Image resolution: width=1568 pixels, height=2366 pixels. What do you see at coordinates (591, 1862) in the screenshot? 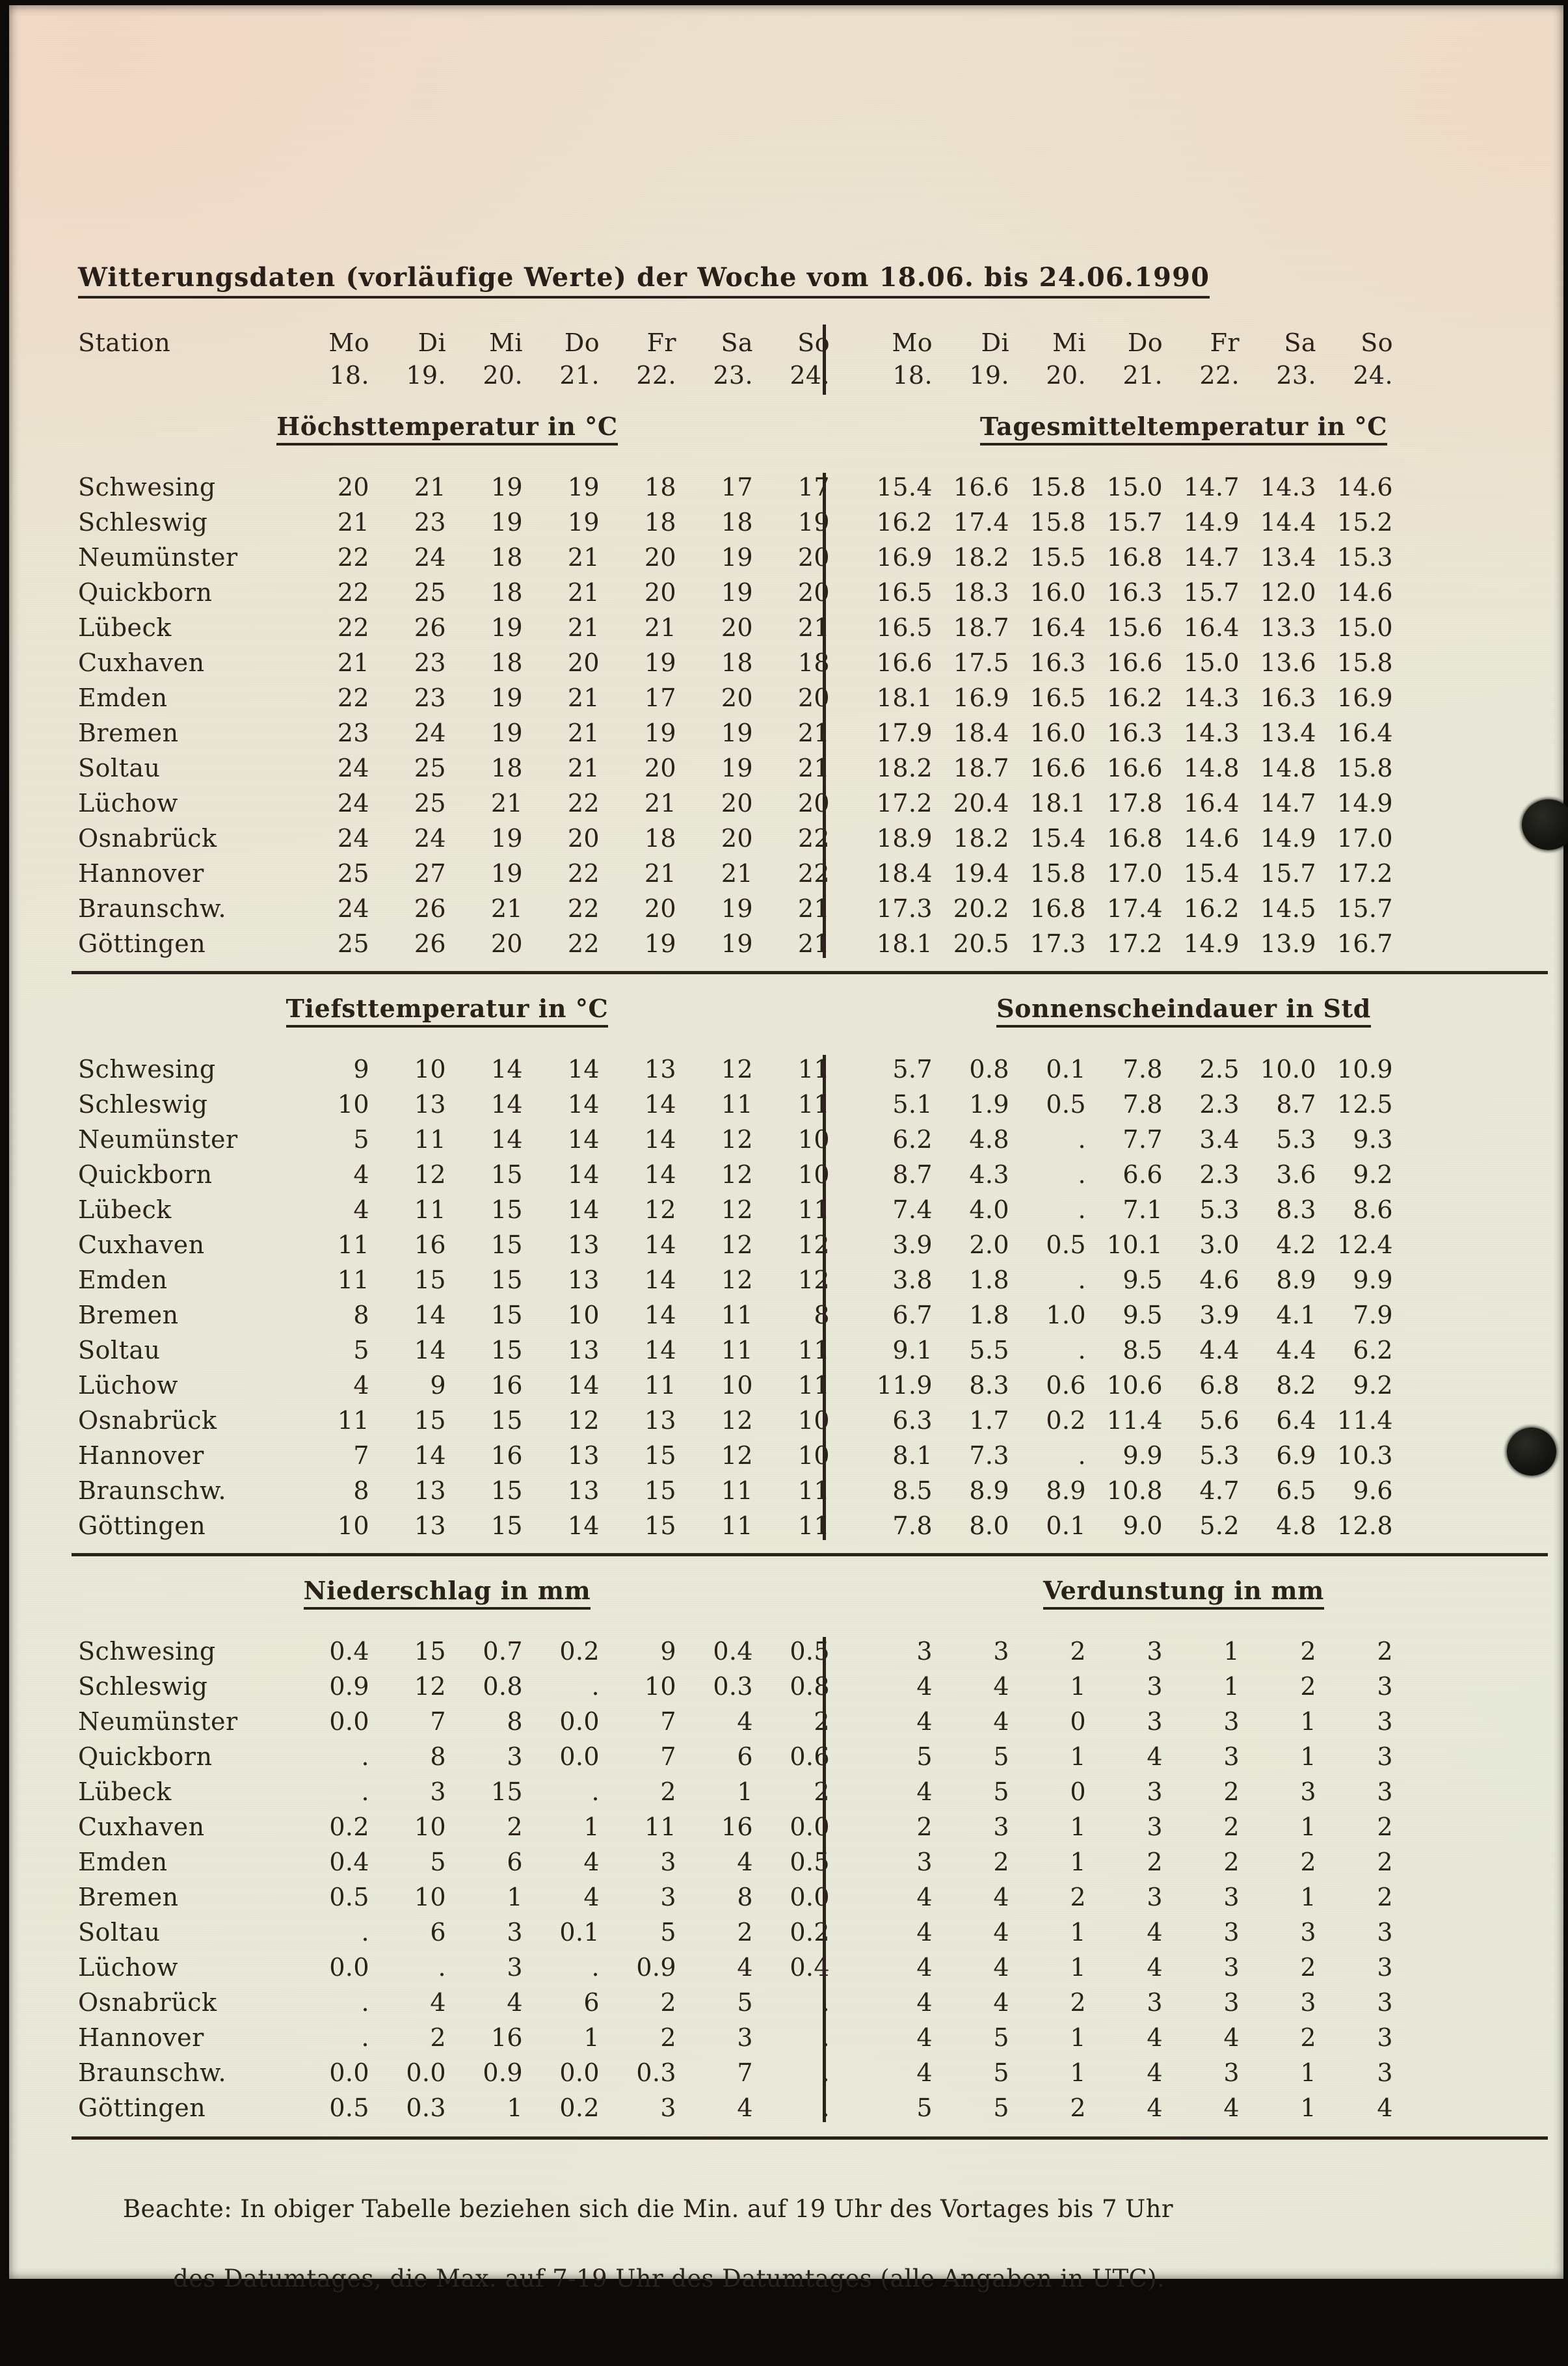
I see `cell-left-3: 4` at bounding box center [591, 1862].